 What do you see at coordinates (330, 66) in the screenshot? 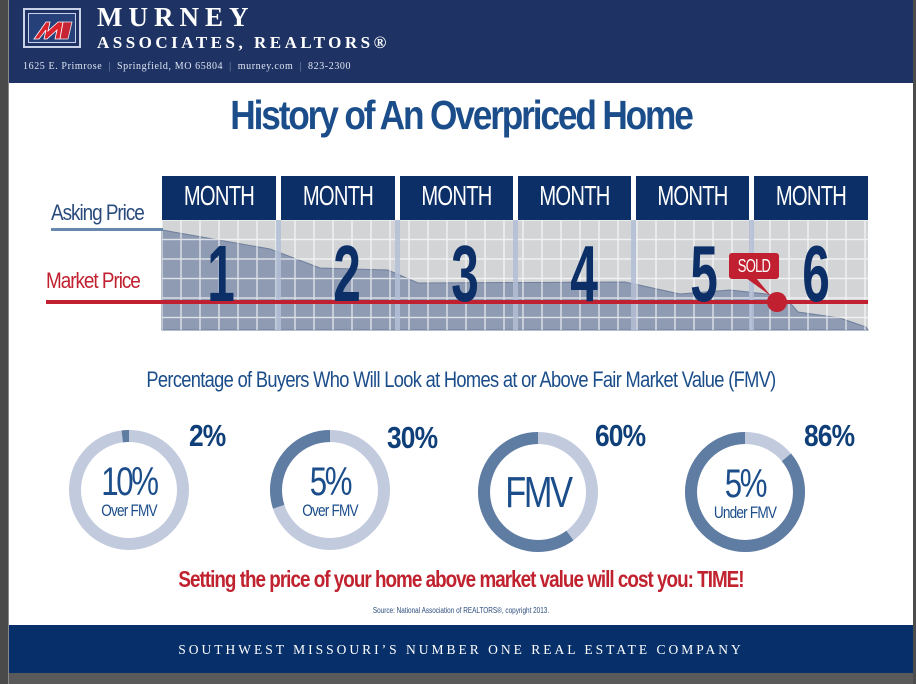
I see `phone: 823-2300` at bounding box center [330, 66].